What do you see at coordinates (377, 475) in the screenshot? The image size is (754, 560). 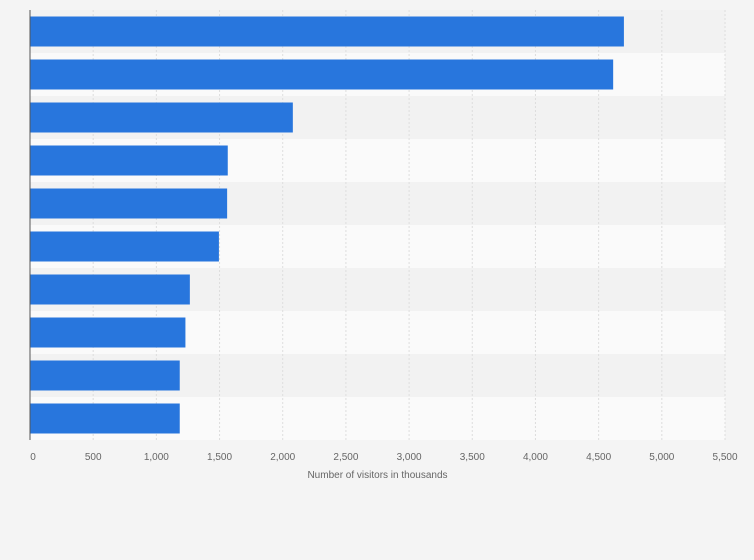 I see `x-axis-title: Number of visitors in thousands` at bounding box center [377, 475].